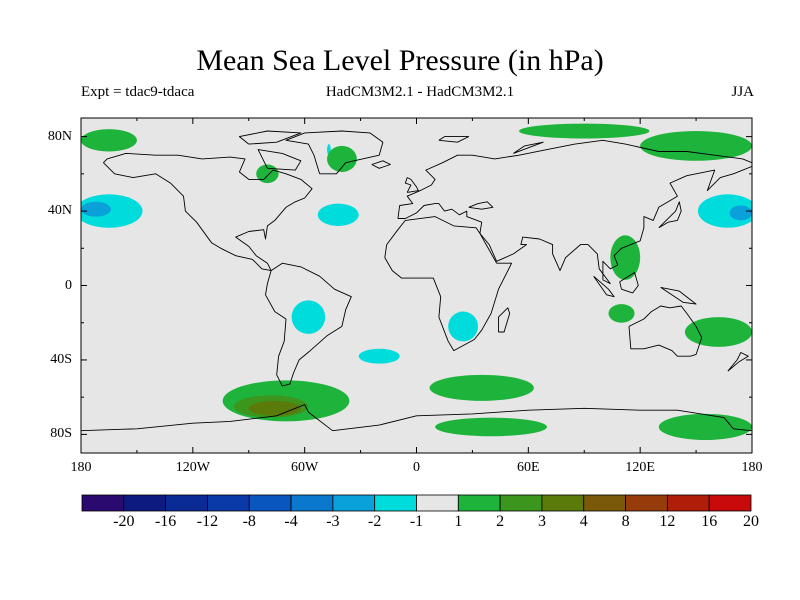 Image resolution: width=800 pixels, height=600 pixels. I want to click on lat-label: 0, so click(68, 285).